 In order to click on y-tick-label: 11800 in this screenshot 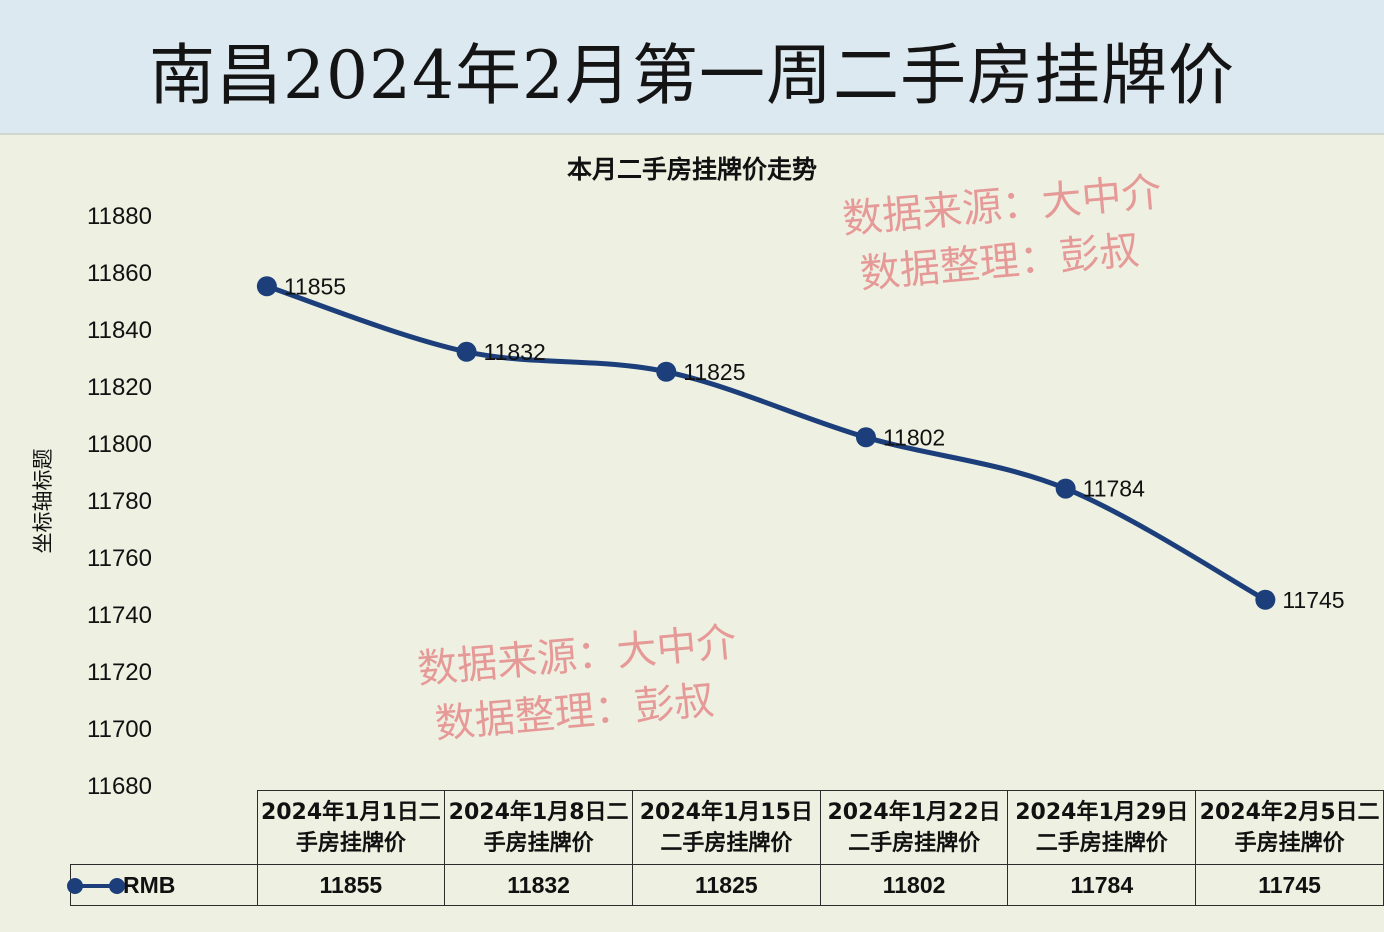, I will do `click(119, 444)`.